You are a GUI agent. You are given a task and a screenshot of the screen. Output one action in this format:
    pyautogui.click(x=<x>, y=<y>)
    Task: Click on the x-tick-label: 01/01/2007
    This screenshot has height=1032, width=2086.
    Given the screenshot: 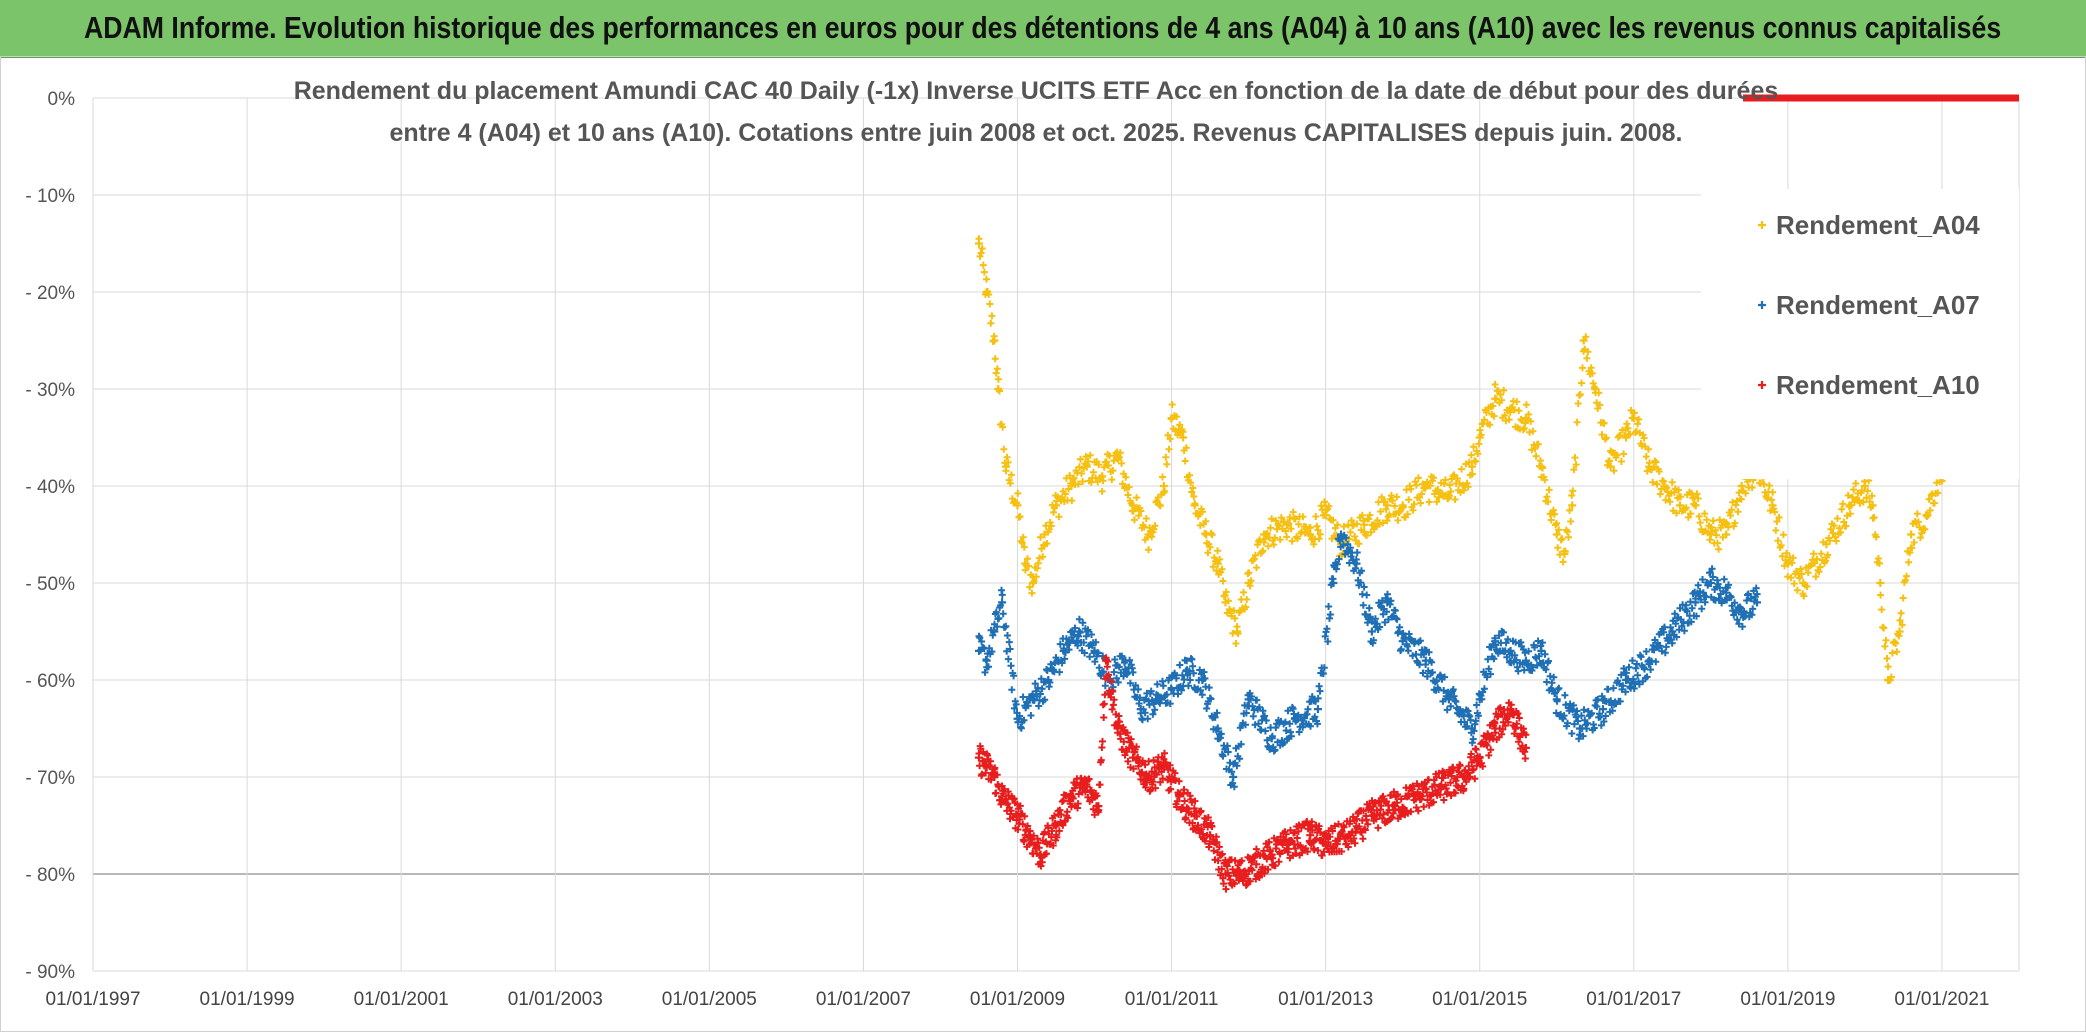 What is the action you would take?
    pyautogui.click(x=863, y=999)
    